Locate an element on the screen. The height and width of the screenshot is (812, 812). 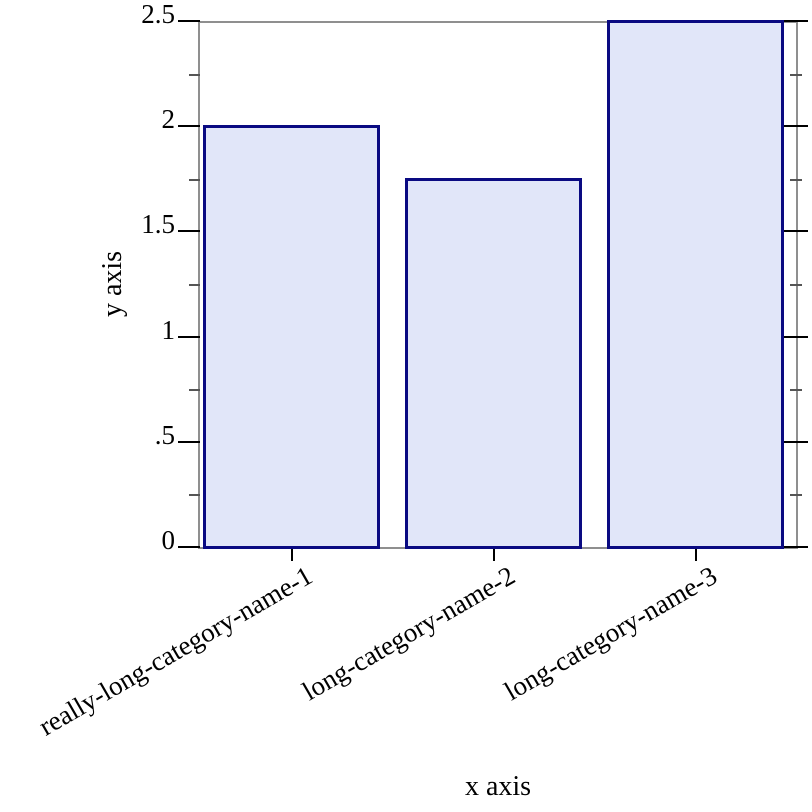
y-tick-label: 2 is located at coordinates (168, 119).